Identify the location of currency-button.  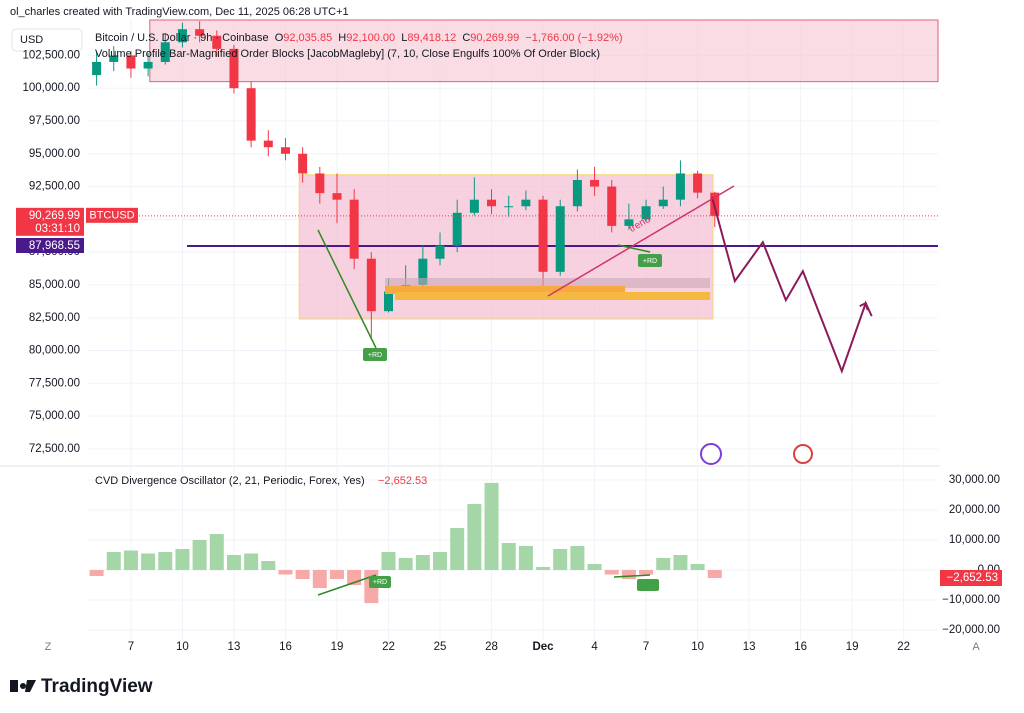
(47, 40).